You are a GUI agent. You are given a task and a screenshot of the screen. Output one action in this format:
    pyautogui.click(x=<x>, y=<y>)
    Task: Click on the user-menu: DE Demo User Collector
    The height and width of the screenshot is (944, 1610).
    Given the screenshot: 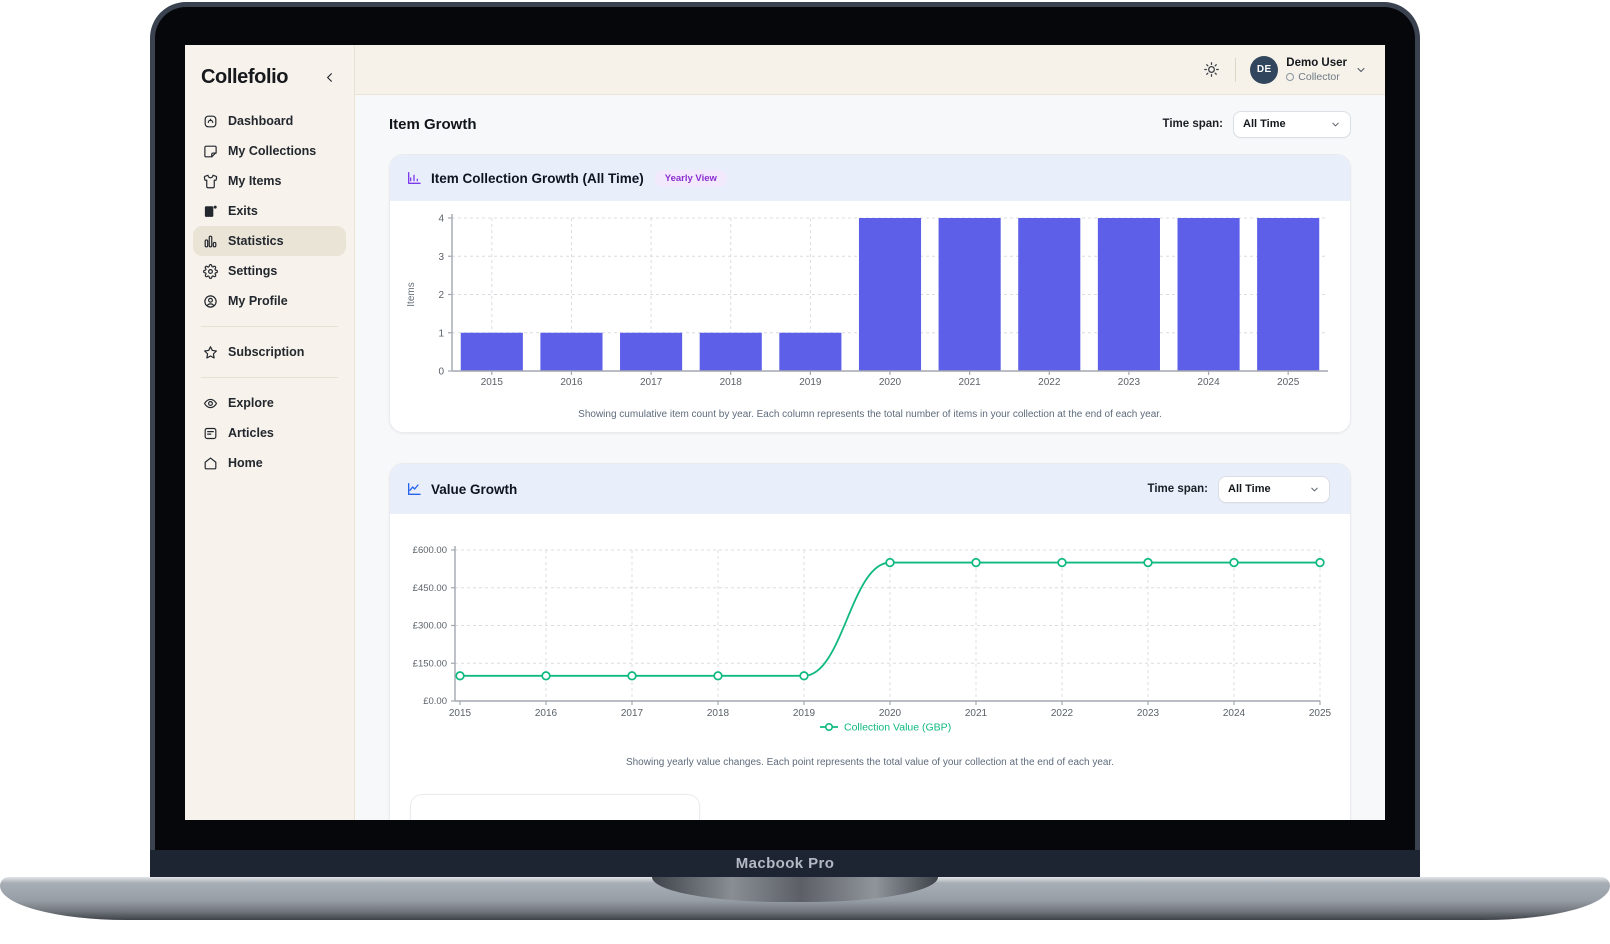 What is the action you would take?
    pyautogui.click(x=1308, y=69)
    